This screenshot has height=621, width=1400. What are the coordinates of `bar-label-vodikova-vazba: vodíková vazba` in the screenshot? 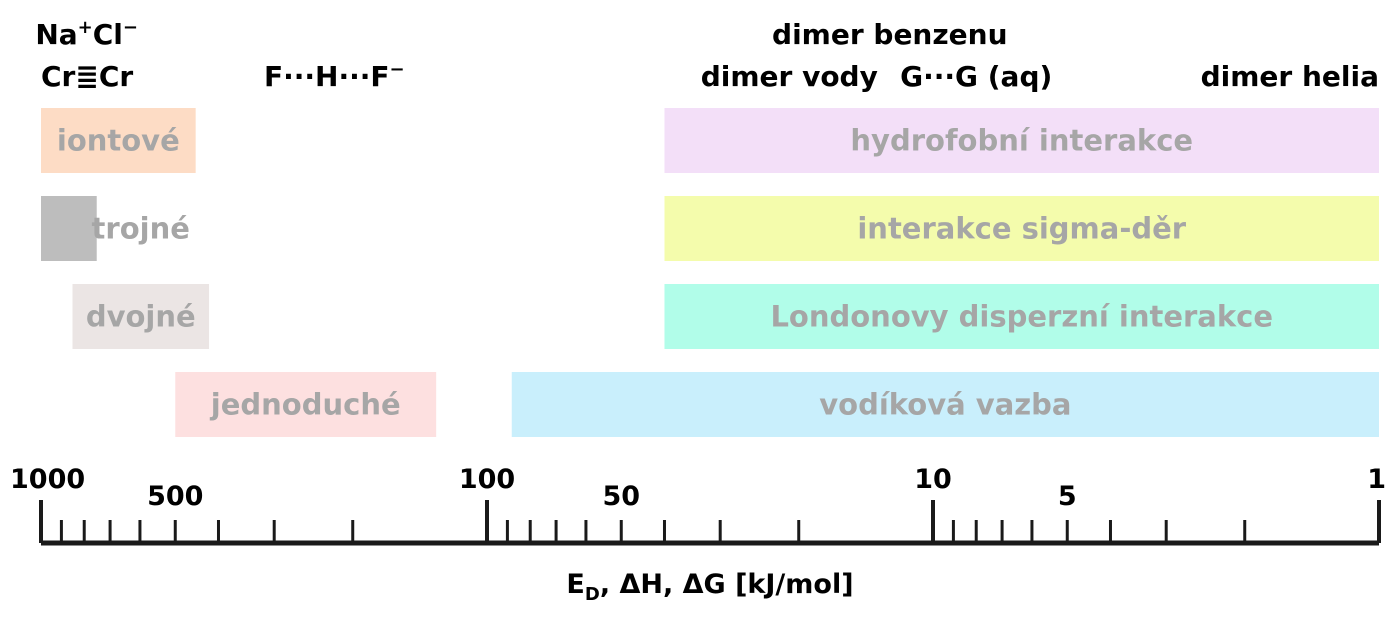 It's located at (945, 405).